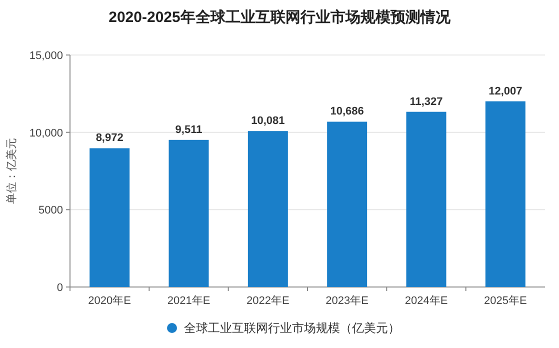 The width and height of the screenshot is (559, 348). I want to click on data-label: 9,511, so click(188, 130).